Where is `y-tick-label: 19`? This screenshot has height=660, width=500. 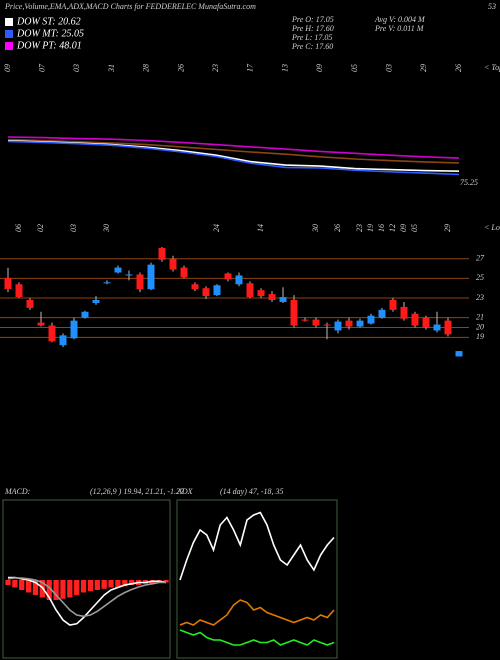
y-tick-label: 19 is located at coordinates (480, 336).